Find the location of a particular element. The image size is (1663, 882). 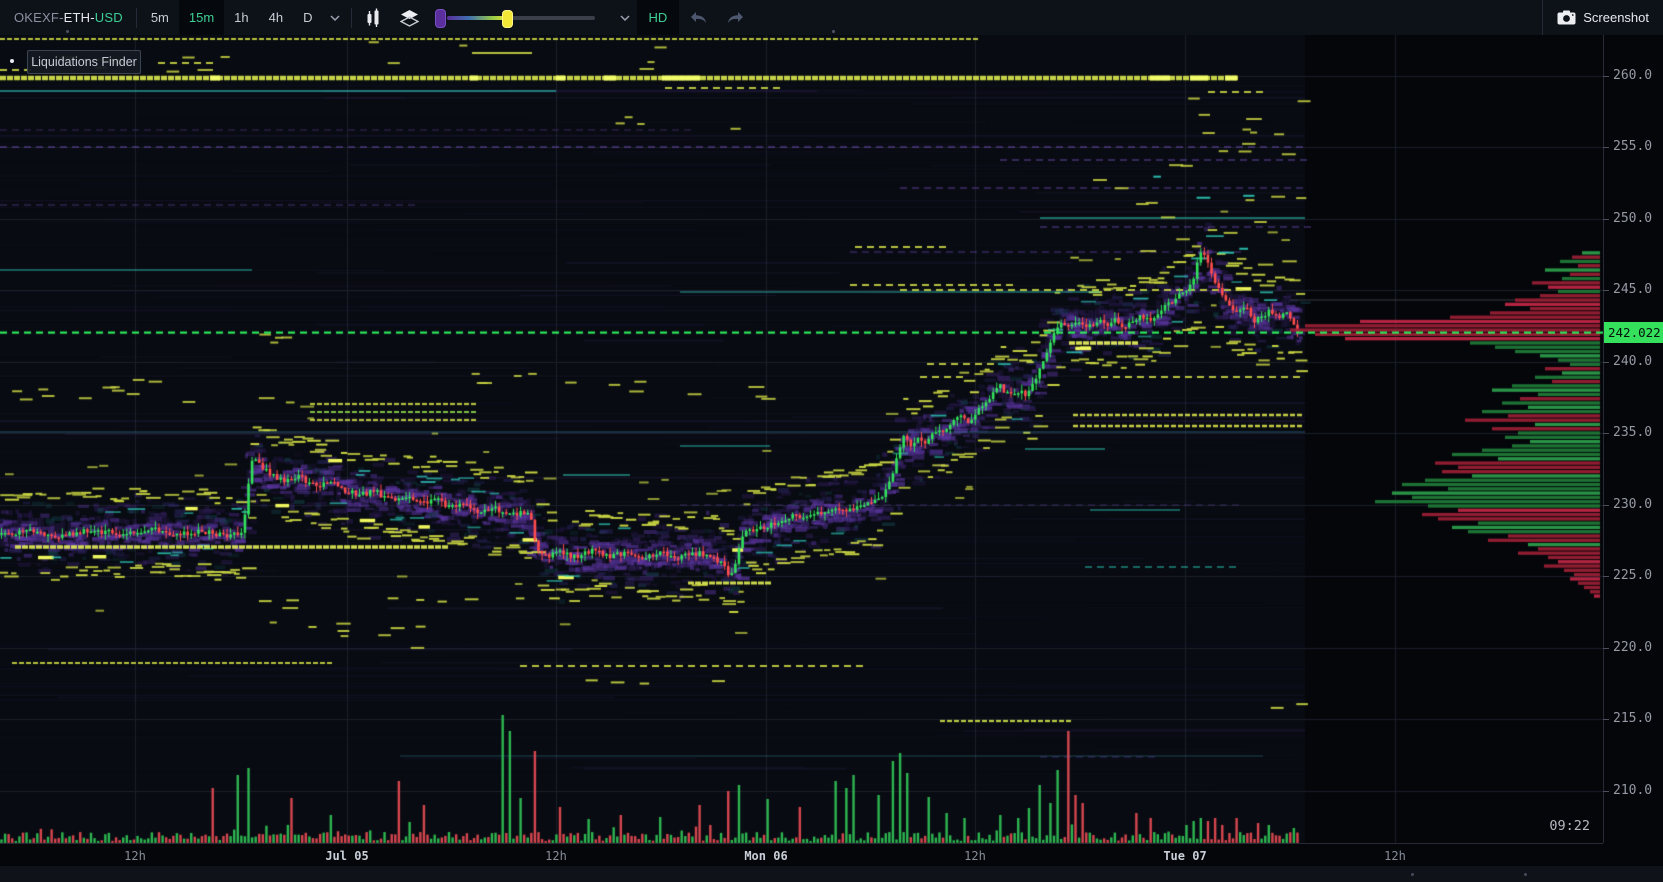

price-tick-label: 225.0 is located at coordinates (1633, 575).